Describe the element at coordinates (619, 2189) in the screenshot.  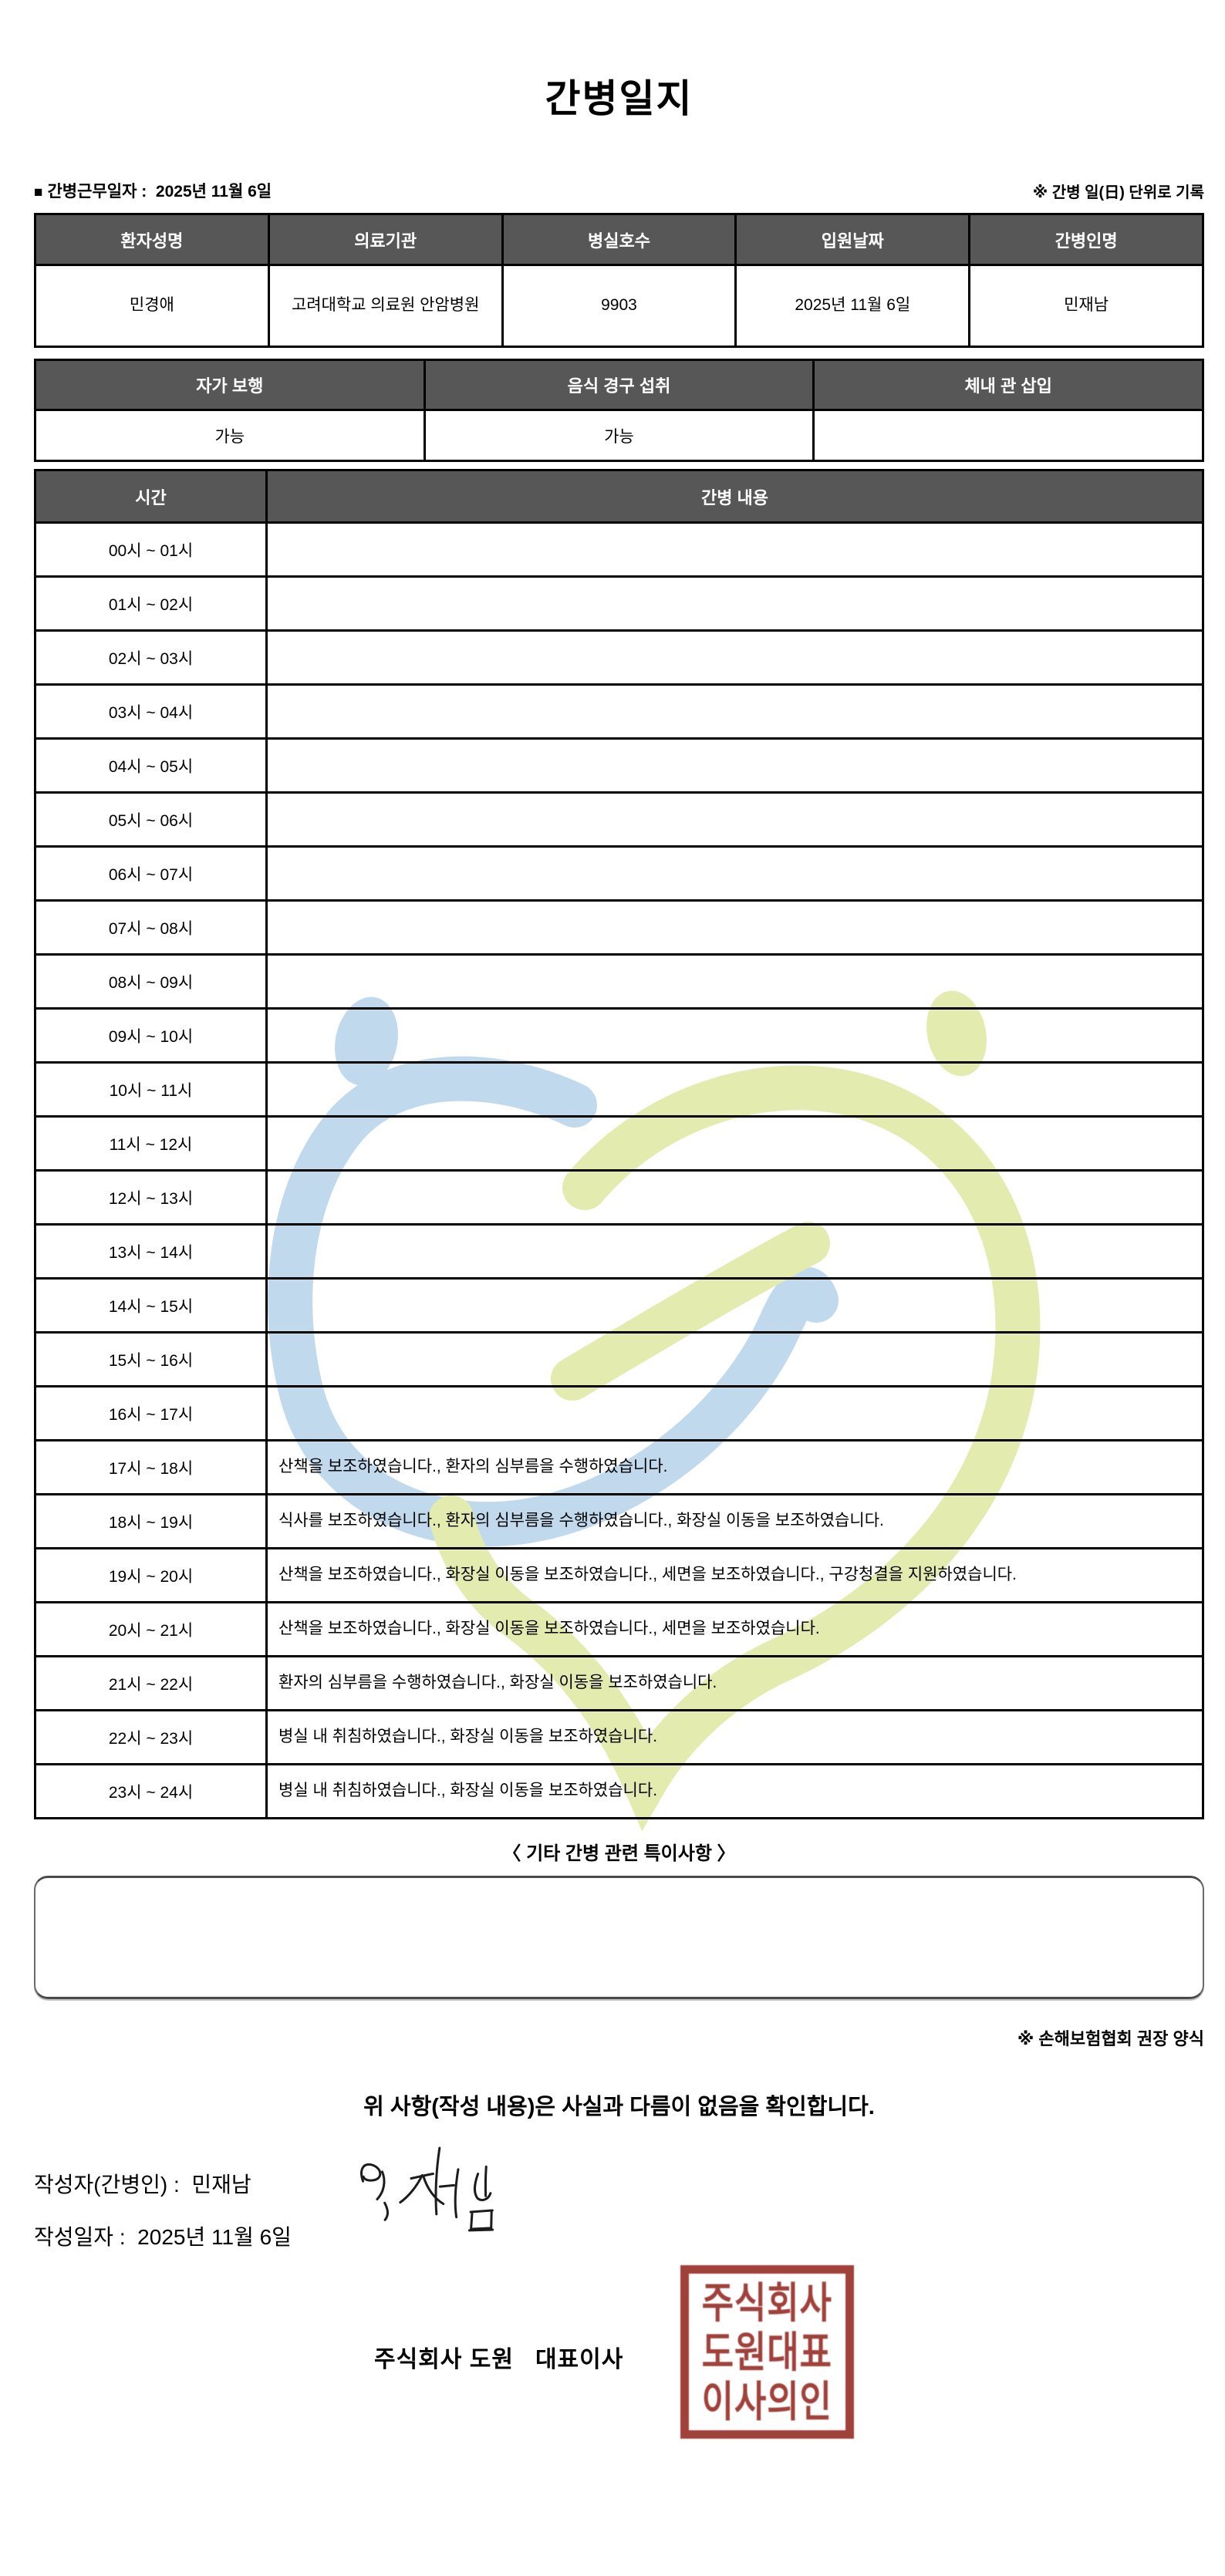
I see `writer-line: 작성자(간병인) : 민재남` at that location.